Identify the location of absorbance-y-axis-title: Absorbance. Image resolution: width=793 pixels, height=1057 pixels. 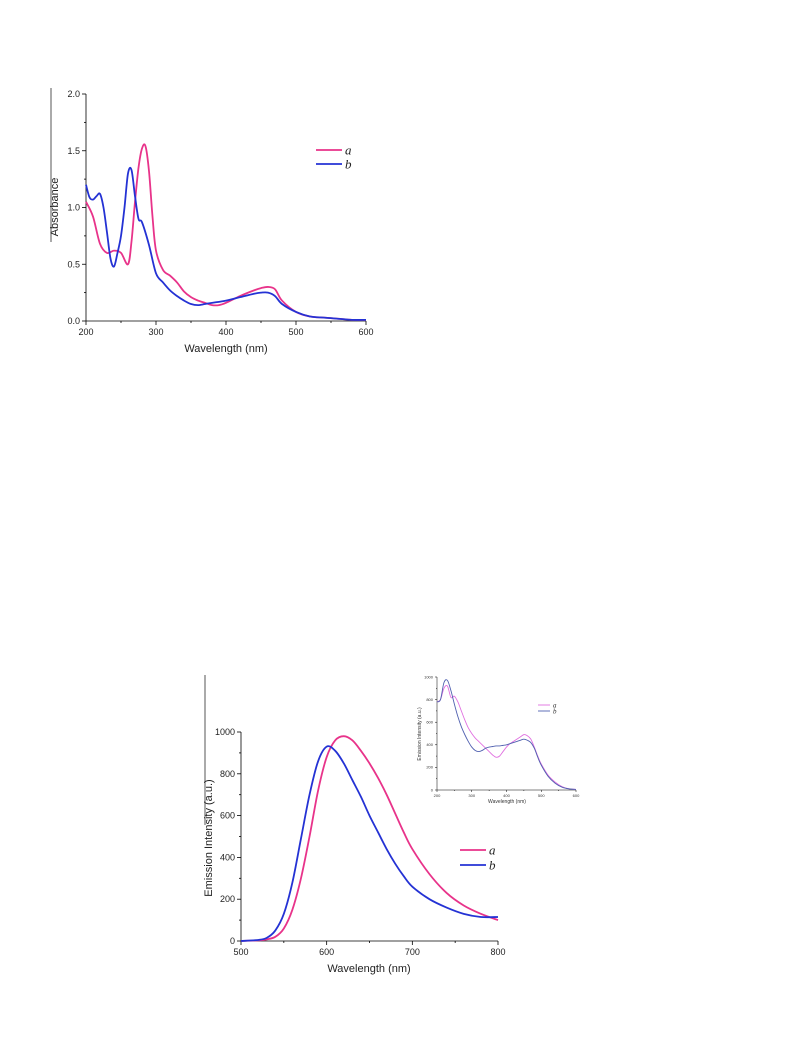
(55, 207).